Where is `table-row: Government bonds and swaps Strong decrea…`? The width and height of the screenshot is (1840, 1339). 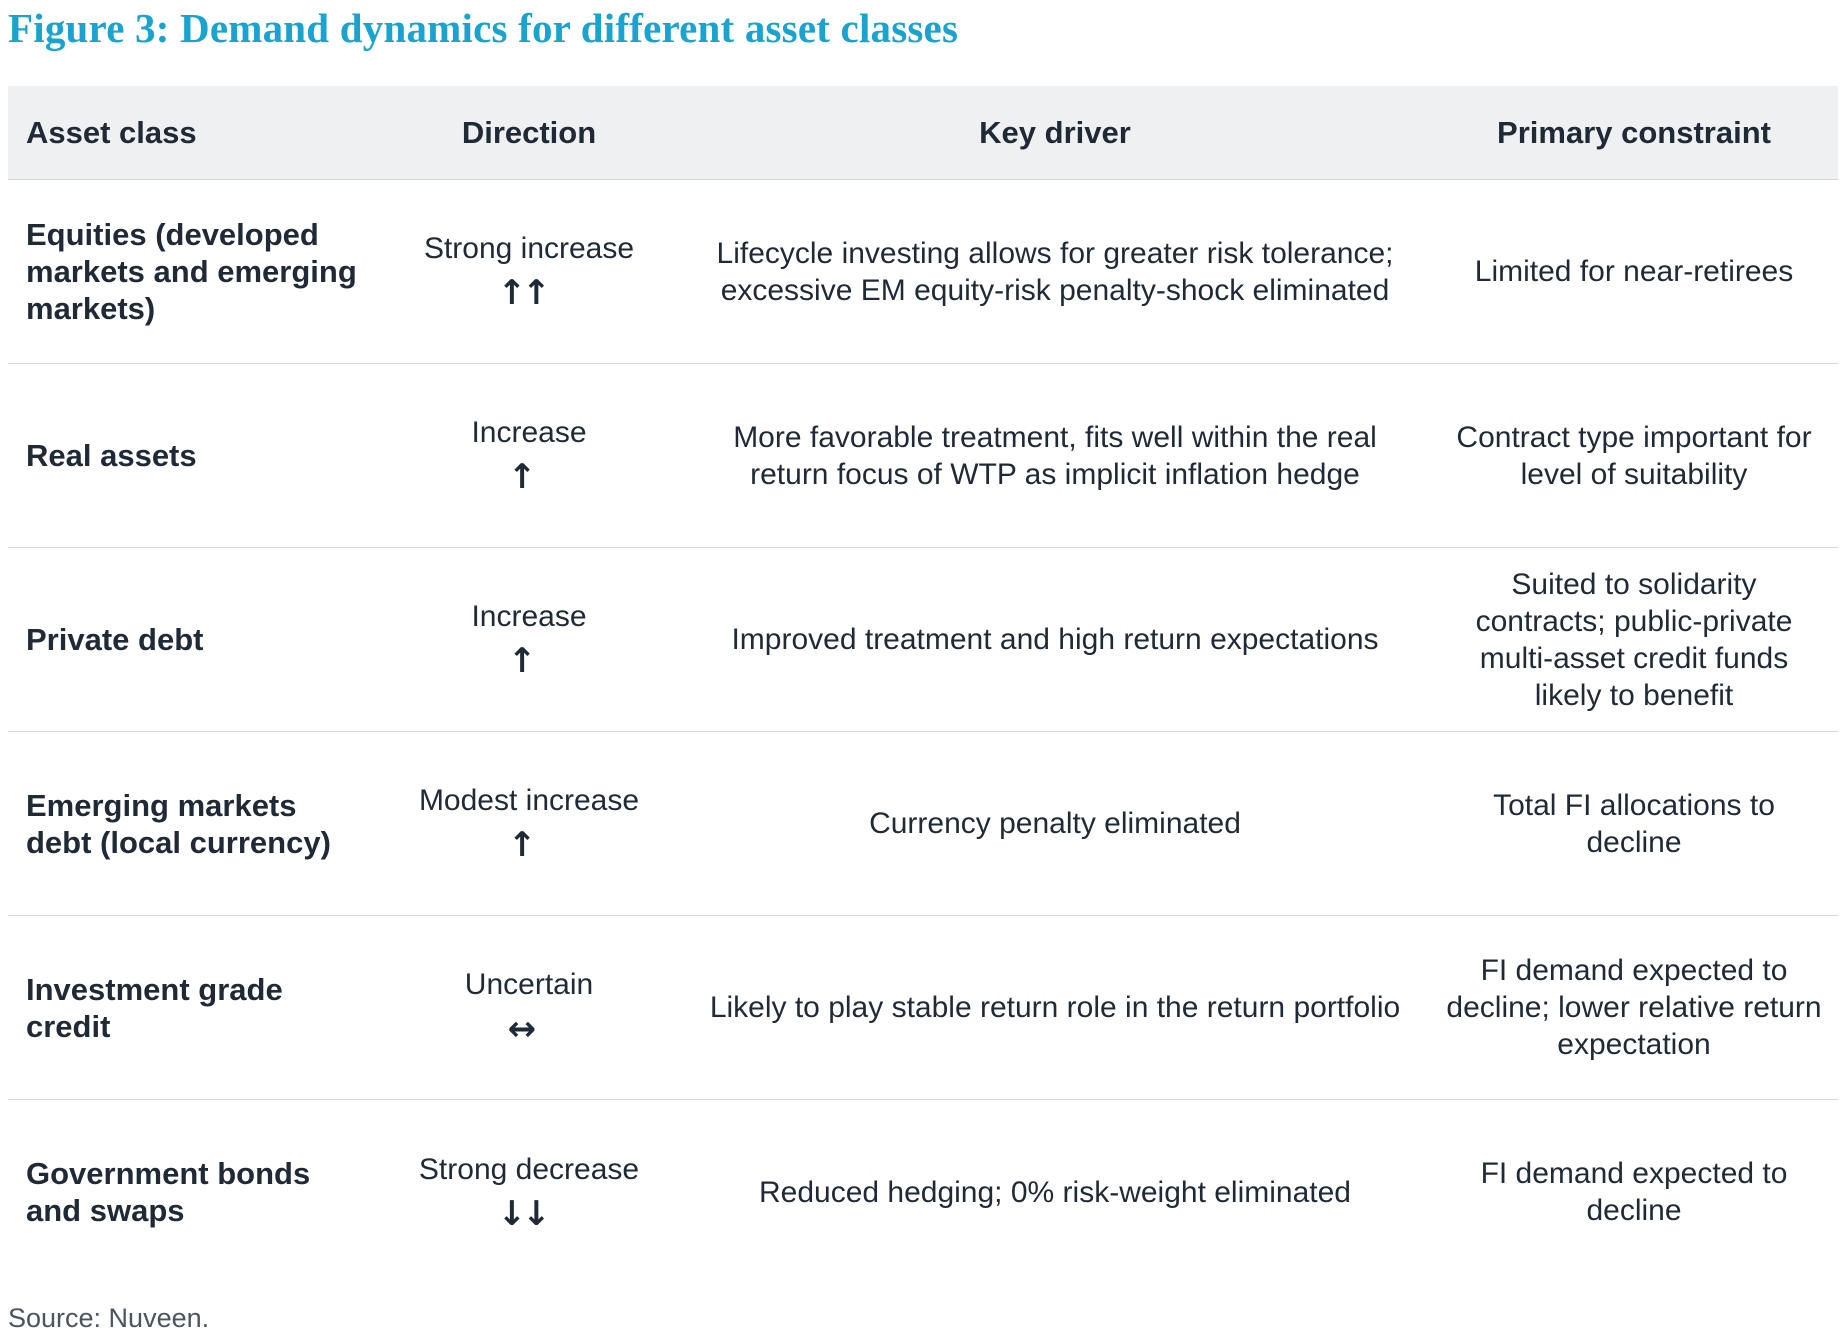
table-row: Government bonds and swaps Strong decrea… is located at coordinates (923, 1192).